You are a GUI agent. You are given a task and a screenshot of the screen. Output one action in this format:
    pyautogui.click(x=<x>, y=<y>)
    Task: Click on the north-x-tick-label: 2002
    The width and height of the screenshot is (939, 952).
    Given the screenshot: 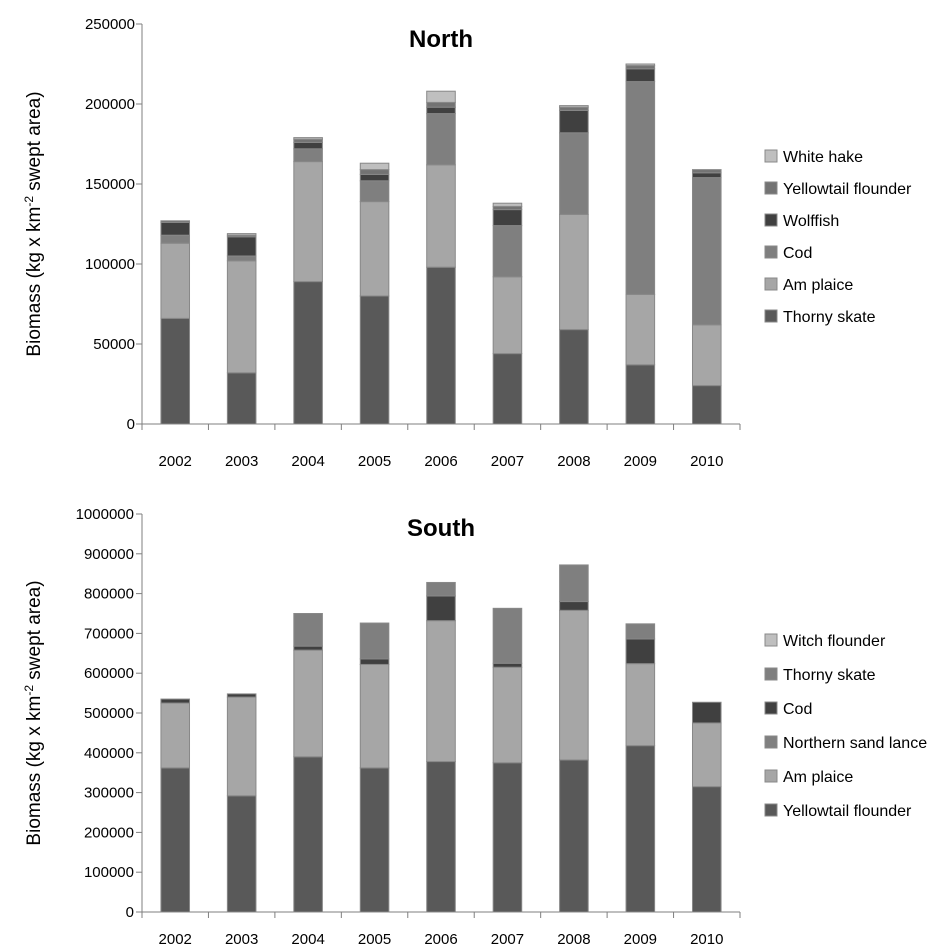 What is the action you would take?
    pyautogui.click(x=175, y=461)
    